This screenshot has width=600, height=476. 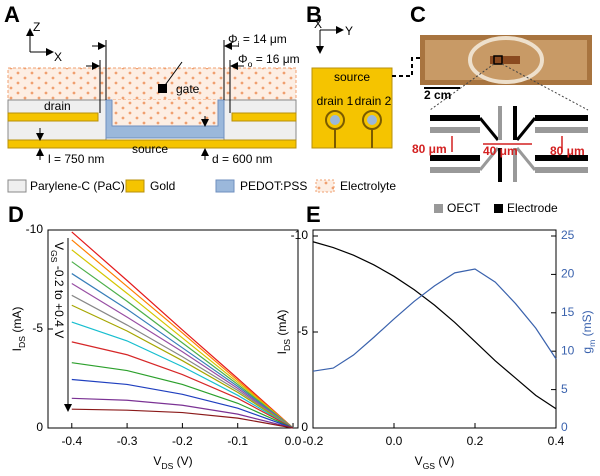 I want to click on annotation: VGS -0.2 to +0.4 V, so click(x=57, y=290).